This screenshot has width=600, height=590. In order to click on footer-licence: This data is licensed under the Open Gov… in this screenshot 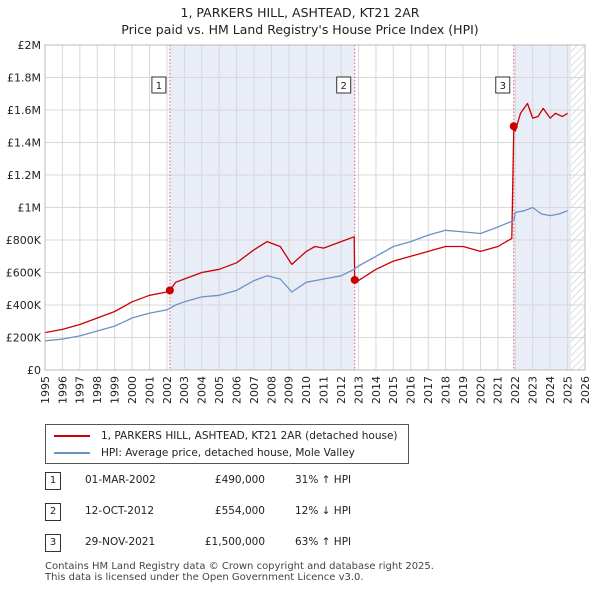, I will do `click(204, 577)`.